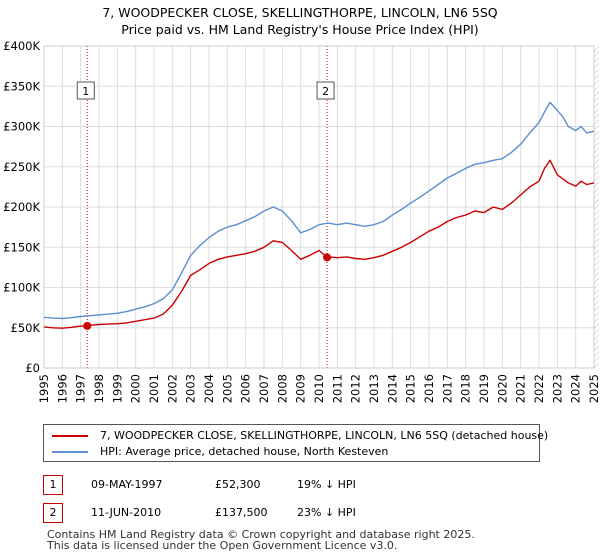 The height and width of the screenshot is (560, 600). I want to click on transaction-hpi-diff: 23% ↓ HPI, so click(326, 512).